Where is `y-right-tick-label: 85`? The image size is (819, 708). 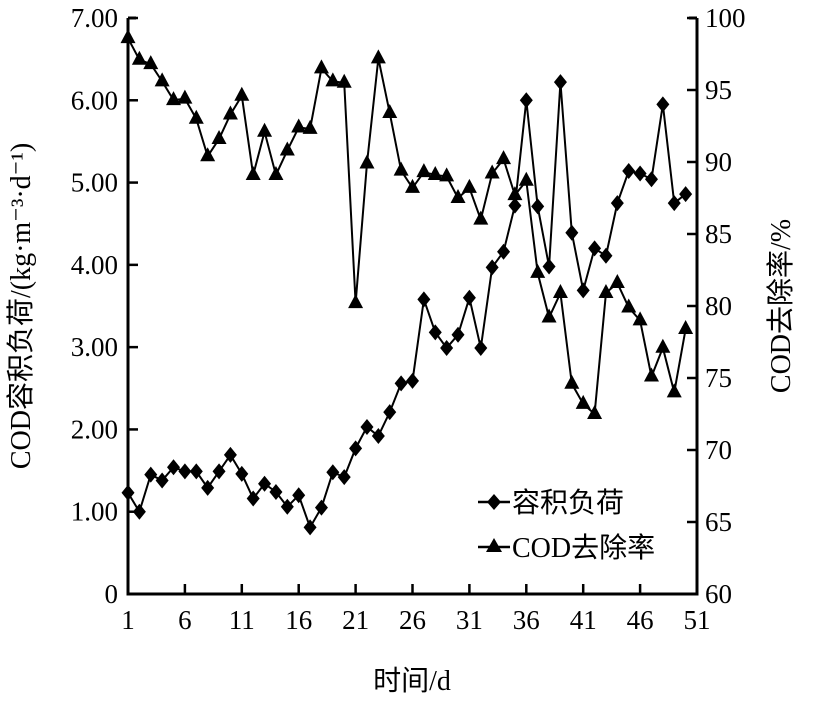
y-right-tick-label: 85 is located at coordinates (718, 234).